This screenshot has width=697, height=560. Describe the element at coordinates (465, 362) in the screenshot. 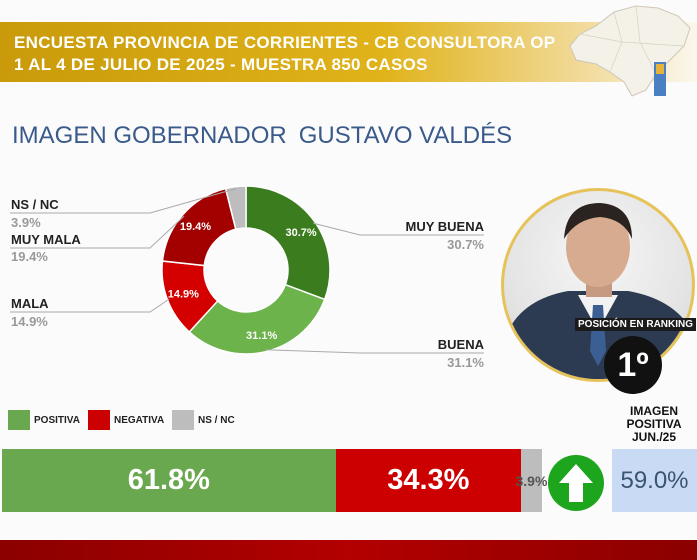

I see `value-buena: 31.1%` at that location.